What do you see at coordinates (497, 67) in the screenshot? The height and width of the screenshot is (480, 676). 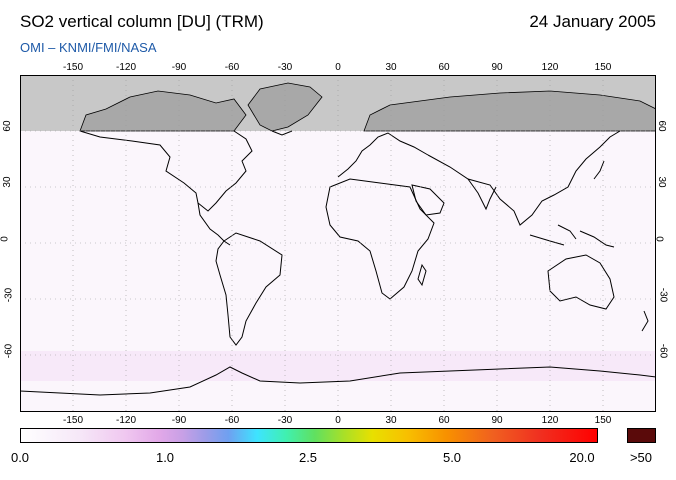 I see `top-lon-tick-8: 90` at bounding box center [497, 67].